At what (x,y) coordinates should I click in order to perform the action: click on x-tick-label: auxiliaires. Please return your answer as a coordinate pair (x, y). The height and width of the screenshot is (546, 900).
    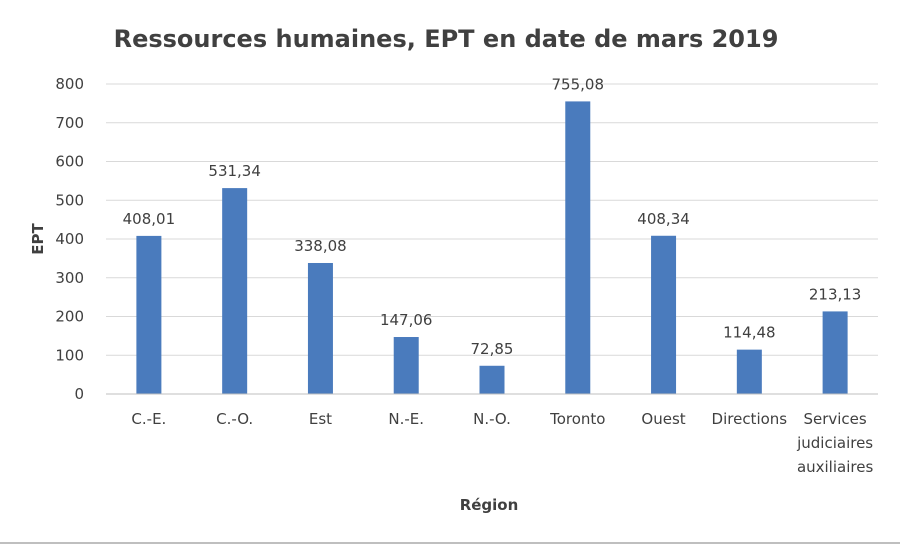
    Looking at the image, I should click on (835, 467).